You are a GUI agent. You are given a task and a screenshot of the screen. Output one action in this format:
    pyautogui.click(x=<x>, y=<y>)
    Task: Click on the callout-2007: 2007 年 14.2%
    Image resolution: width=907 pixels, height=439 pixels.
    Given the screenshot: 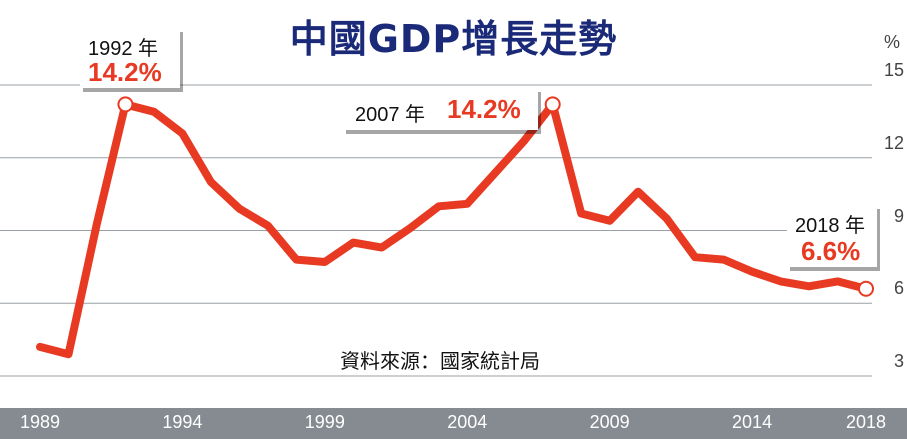 What is the action you would take?
    pyautogui.click(x=440, y=109)
    